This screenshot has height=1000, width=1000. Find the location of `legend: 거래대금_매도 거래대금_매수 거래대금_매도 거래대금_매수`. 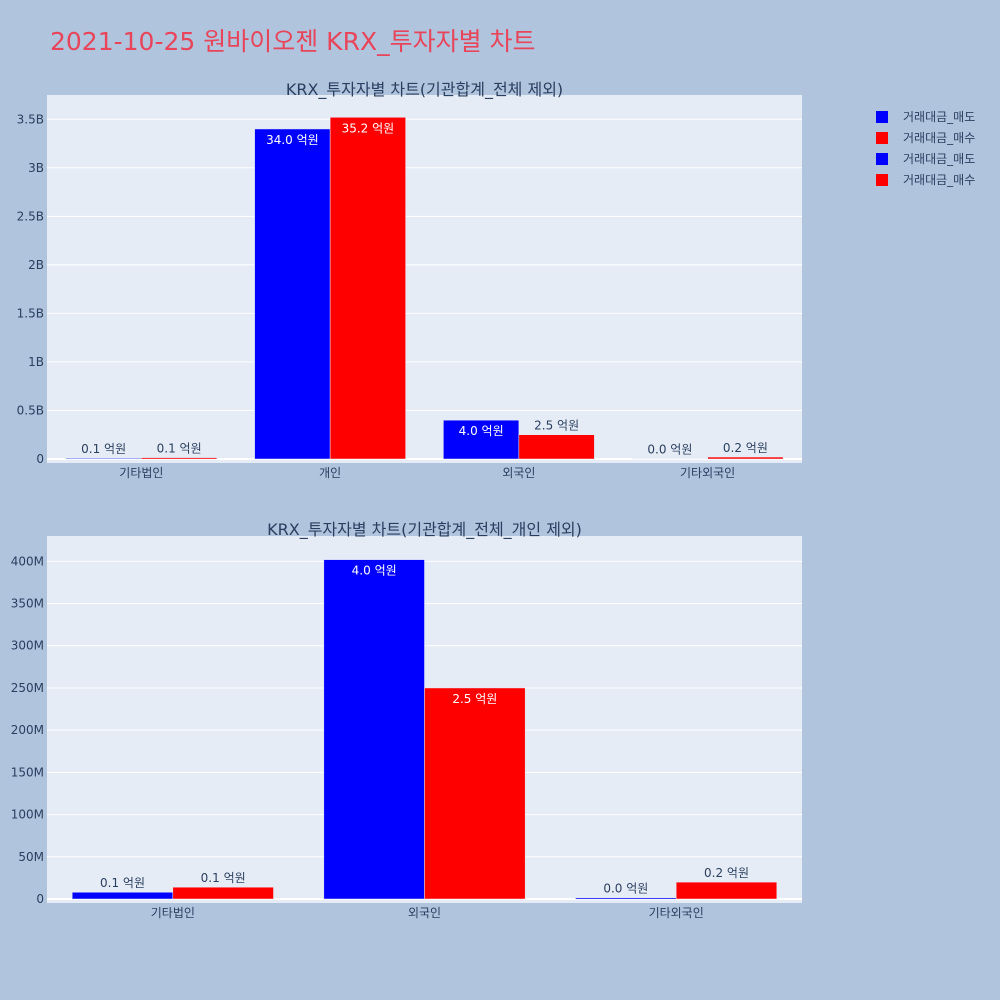

legend: 거래대금_매도 거래대금_매수 거래대금_매도 거래대금_매수 is located at coordinates (925, 148).